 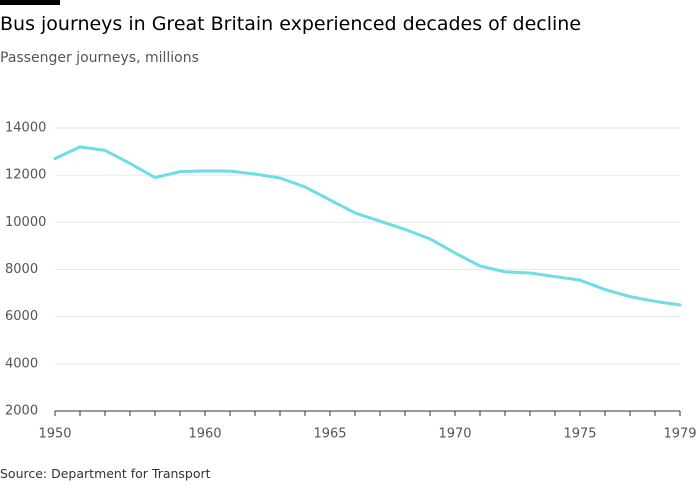 What do you see at coordinates (21, 363) in the screenshot?
I see `y-tick-label: 4000` at bounding box center [21, 363].